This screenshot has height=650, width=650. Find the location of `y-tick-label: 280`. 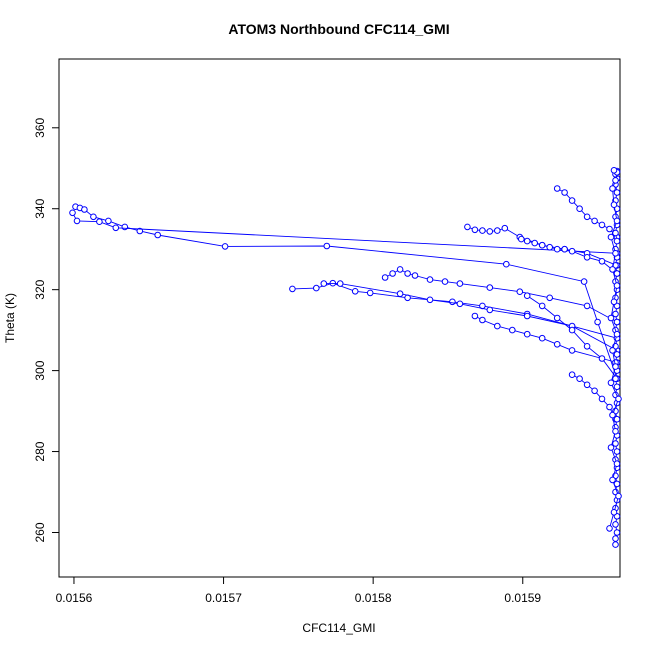

y-tick-label: 280 is located at coordinates (40, 451).